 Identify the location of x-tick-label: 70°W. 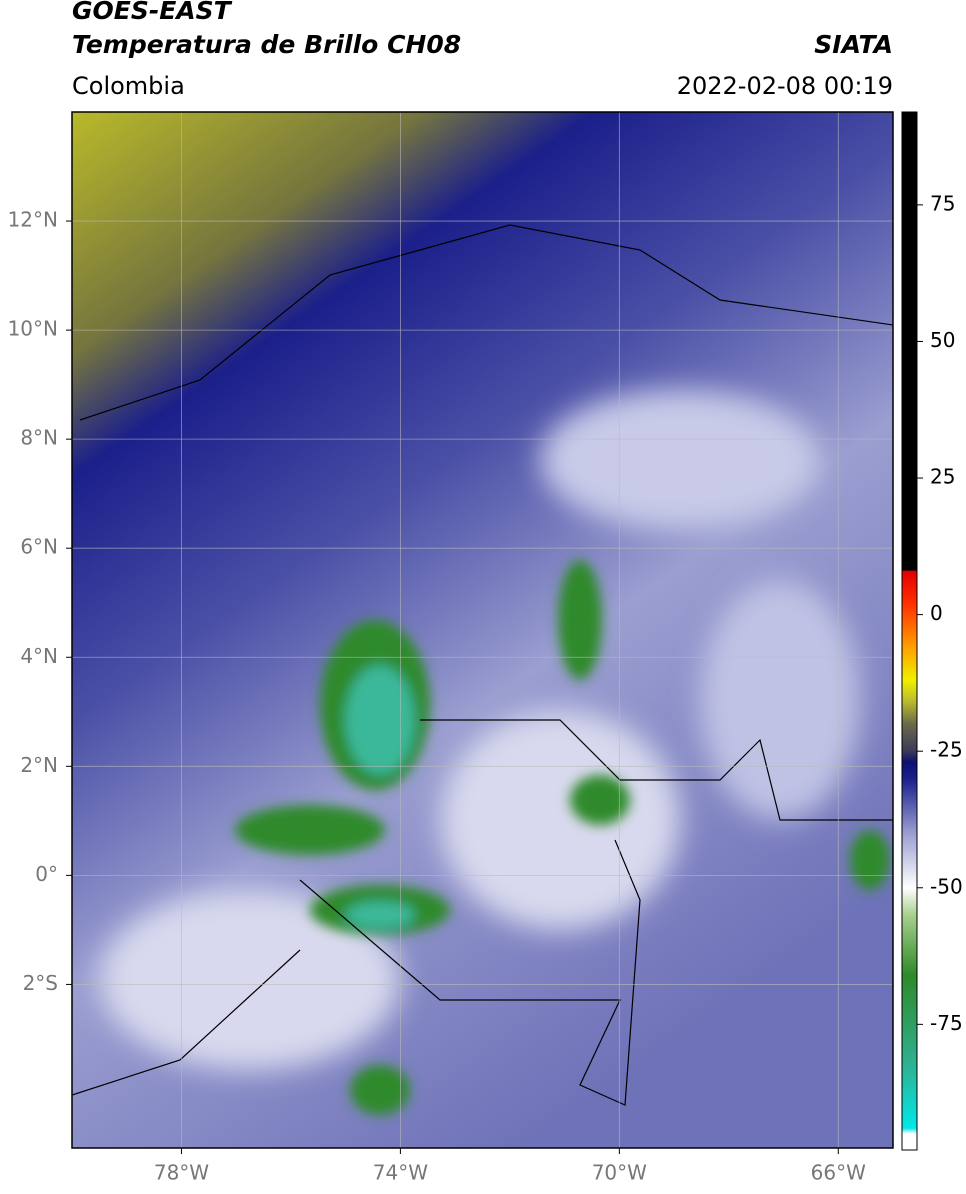
(619, 1173).